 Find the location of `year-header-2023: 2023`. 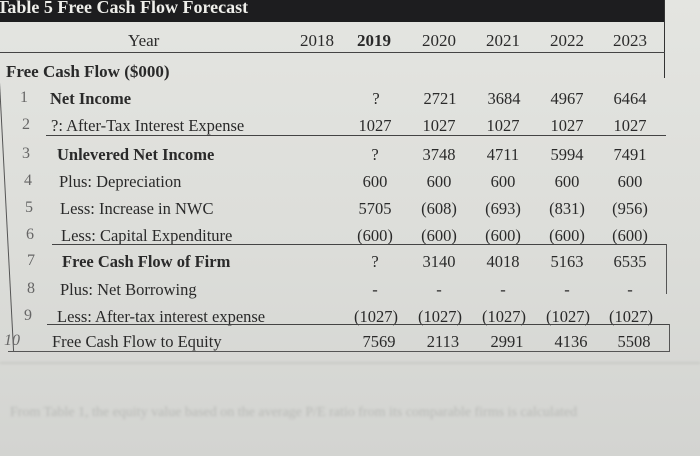

year-header-2023: 2023 is located at coordinates (630, 40).